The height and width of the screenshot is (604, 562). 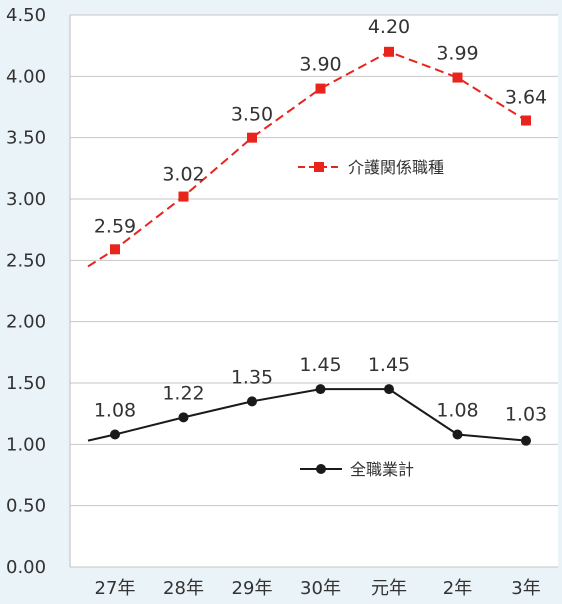 I want to click on x-tick-label: 27年, so click(x=115, y=588).